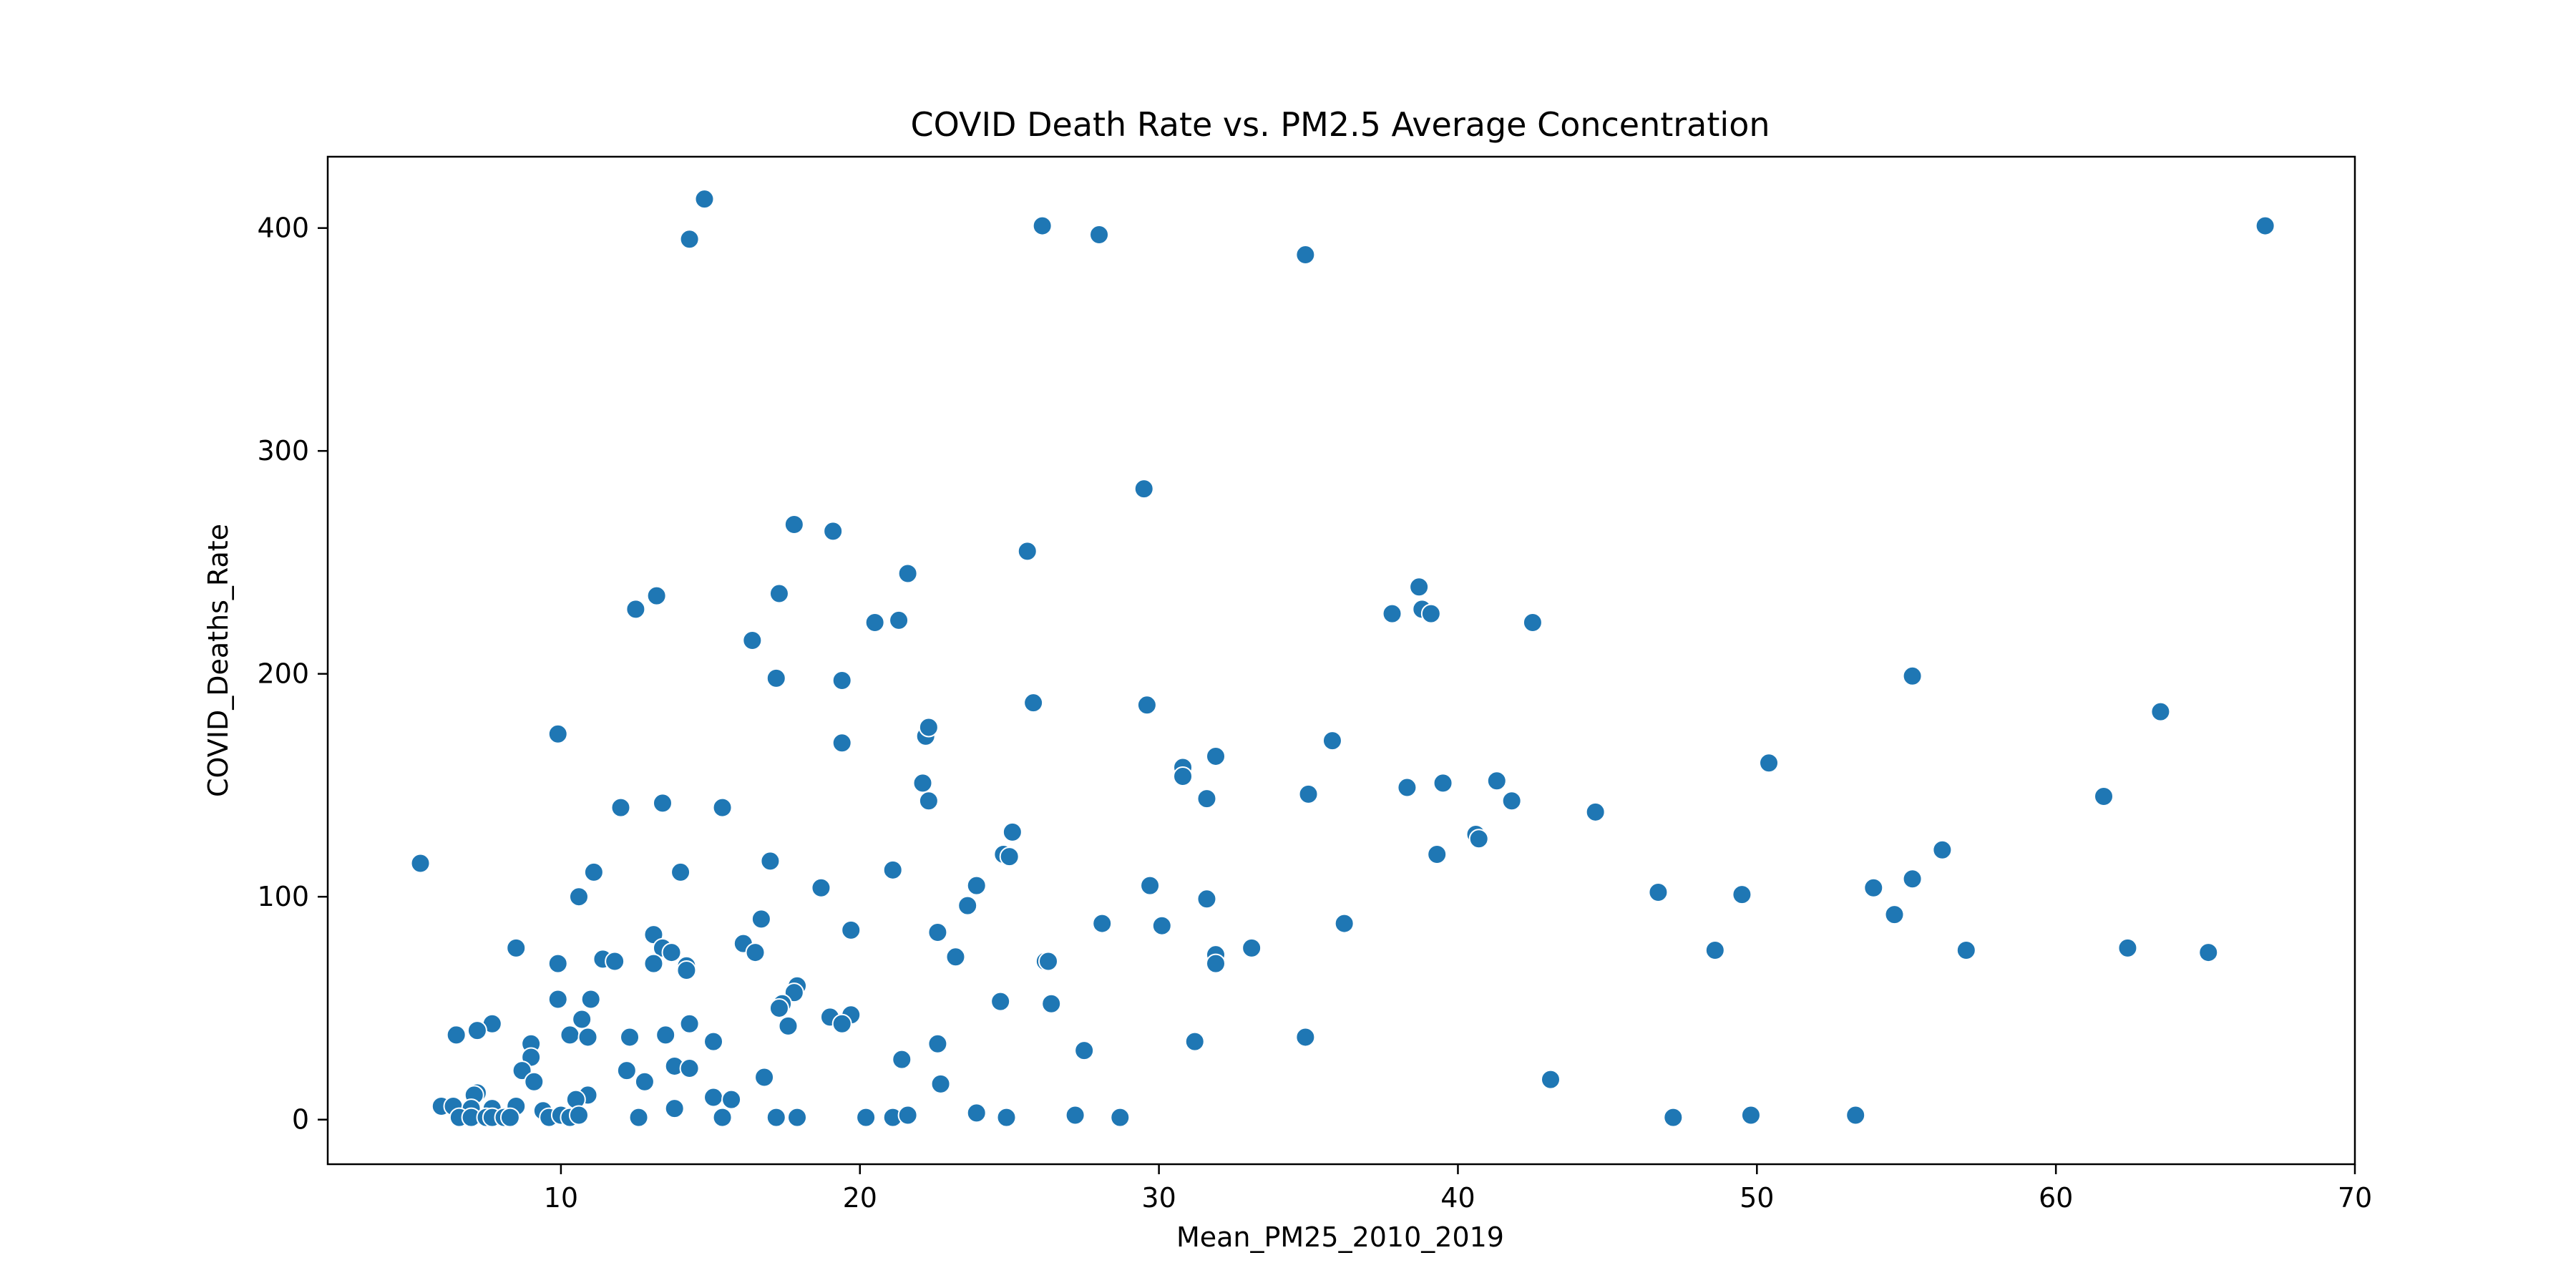 This screenshot has width=2576, height=1288. Describe the element at coordinates (1158, 1198) in the screenshot. I see `x-tick-label: 30` at that location.